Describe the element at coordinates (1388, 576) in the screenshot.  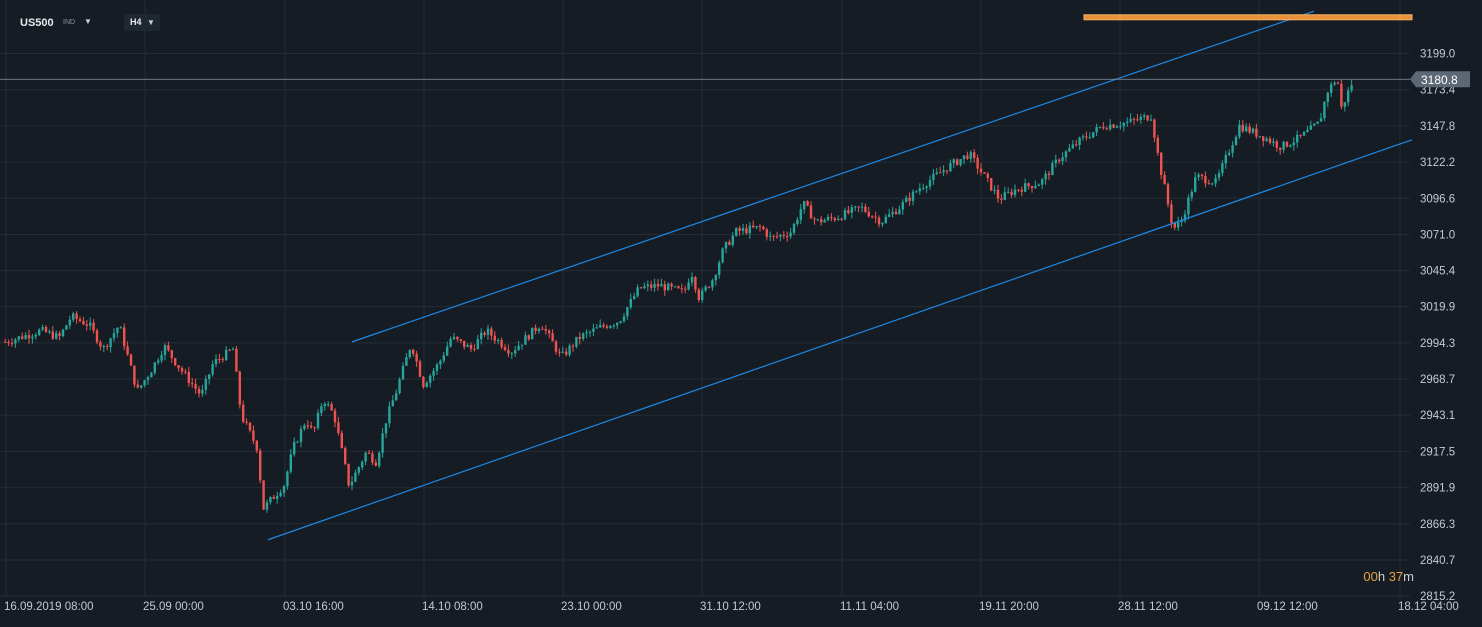
I see `candle-countdown: 00h 37m` at that location.